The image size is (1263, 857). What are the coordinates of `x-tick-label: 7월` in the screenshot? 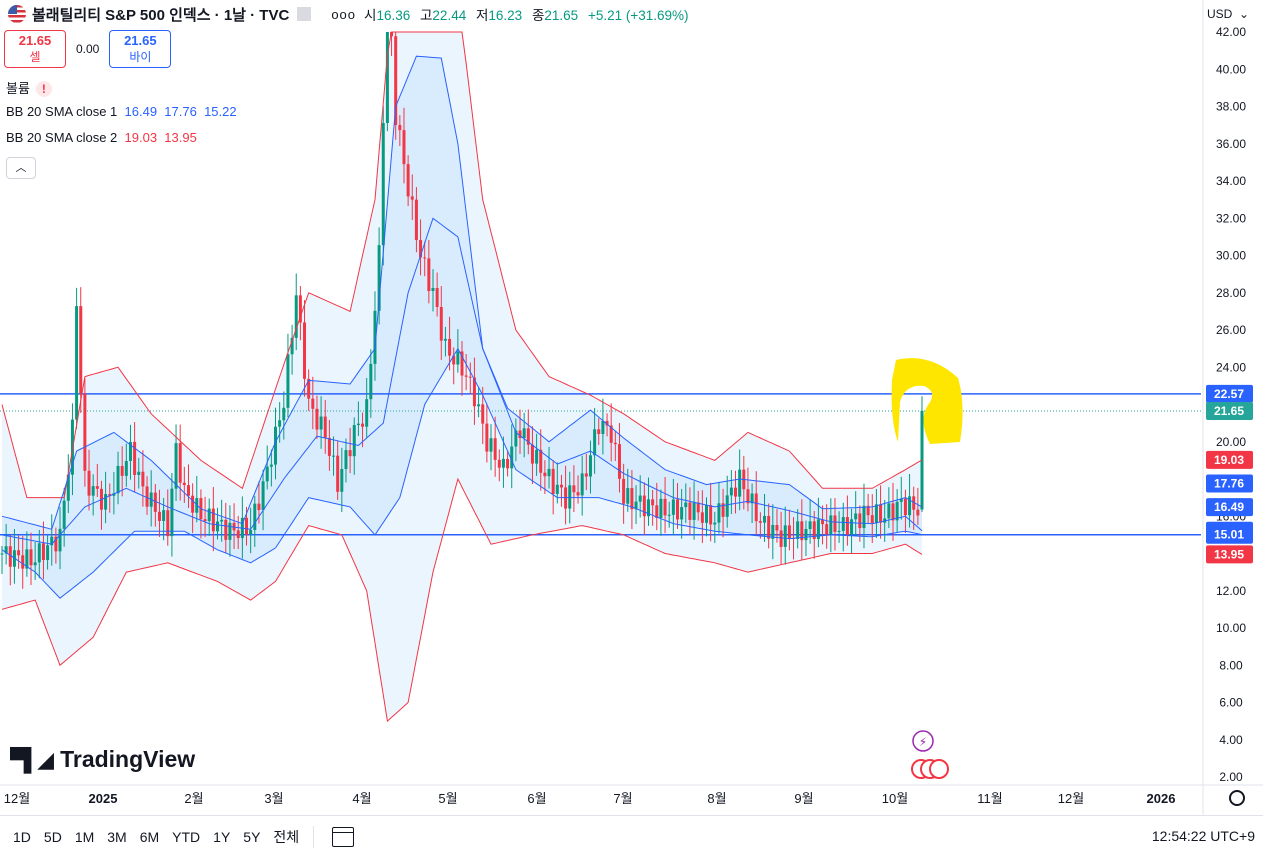 It's located at (622, 798).